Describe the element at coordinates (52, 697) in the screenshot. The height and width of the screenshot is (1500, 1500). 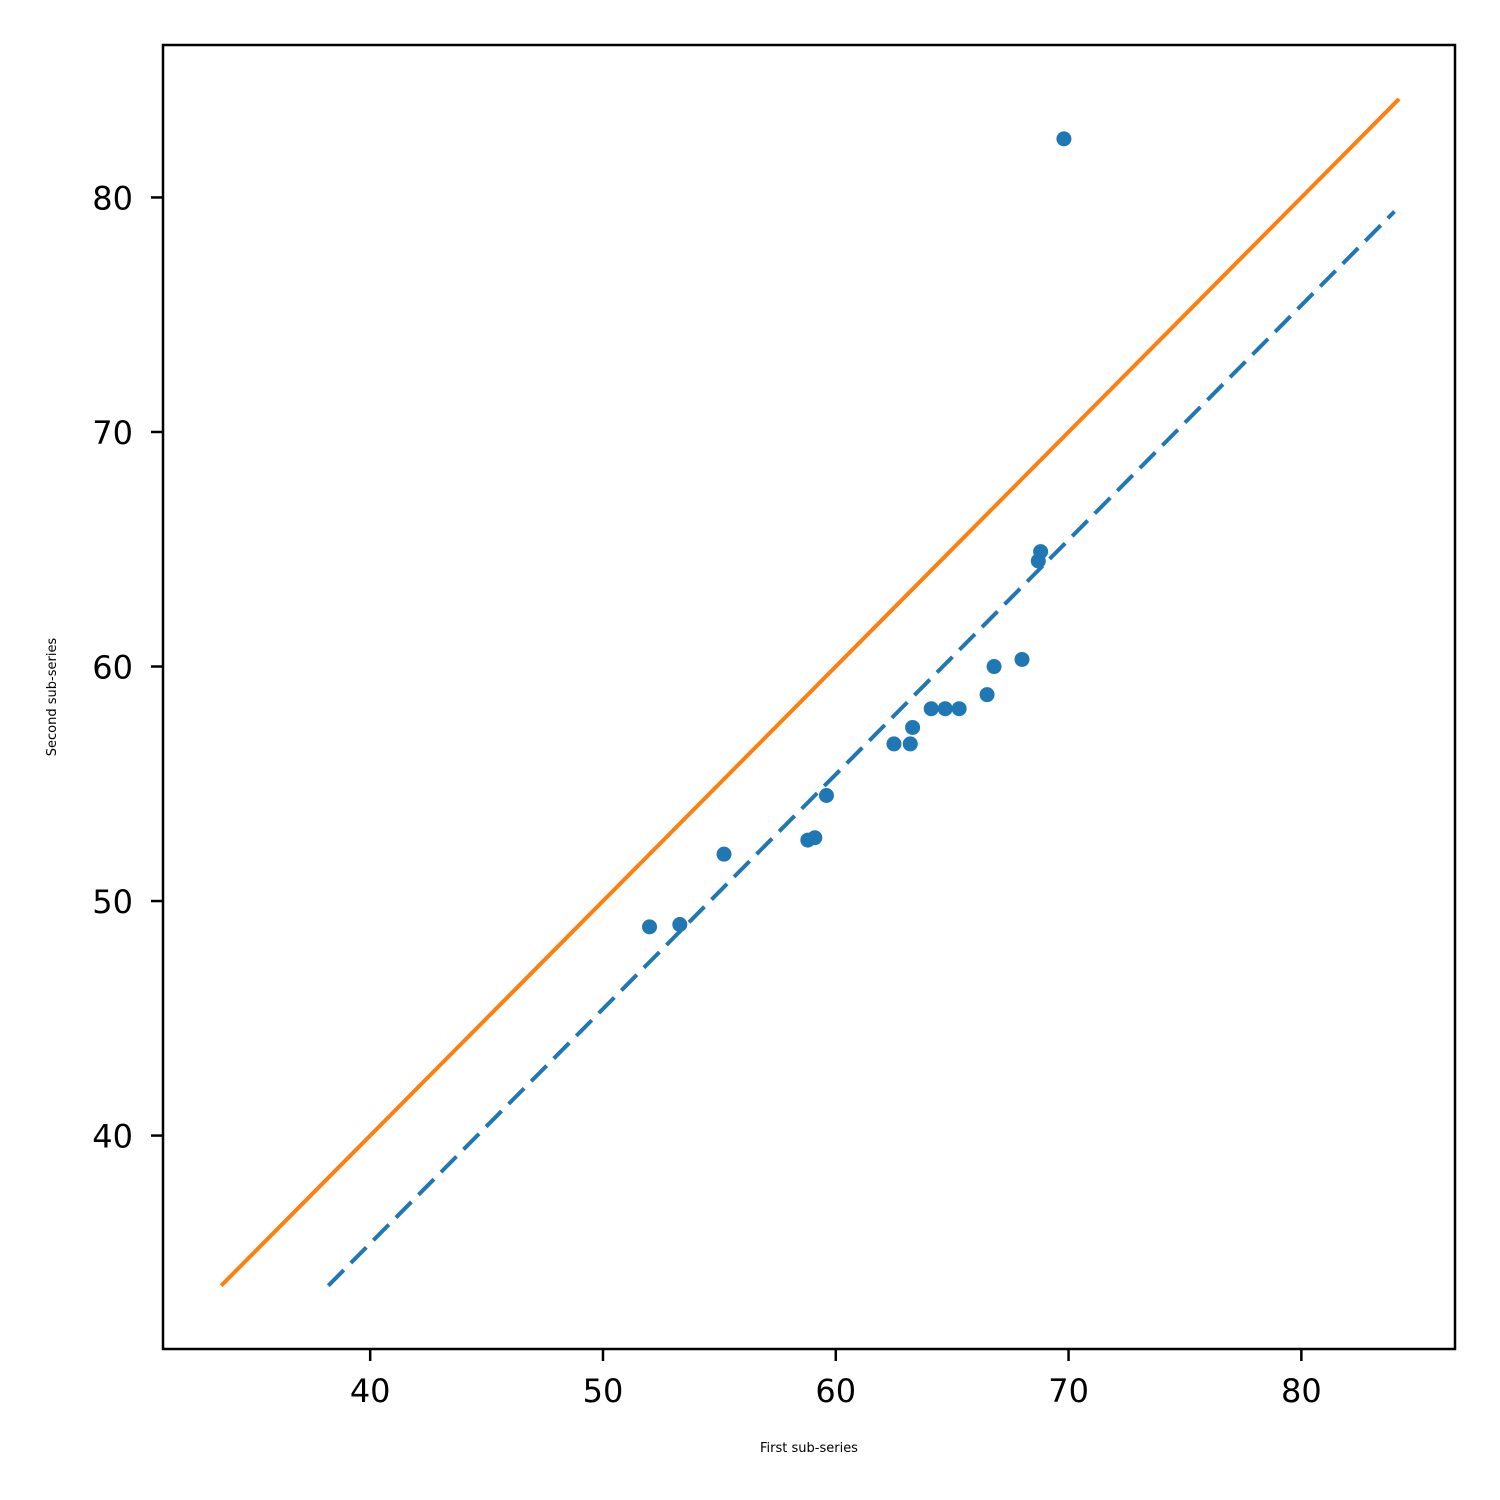
I see `y-axis-label: Second sub-series` at that location.